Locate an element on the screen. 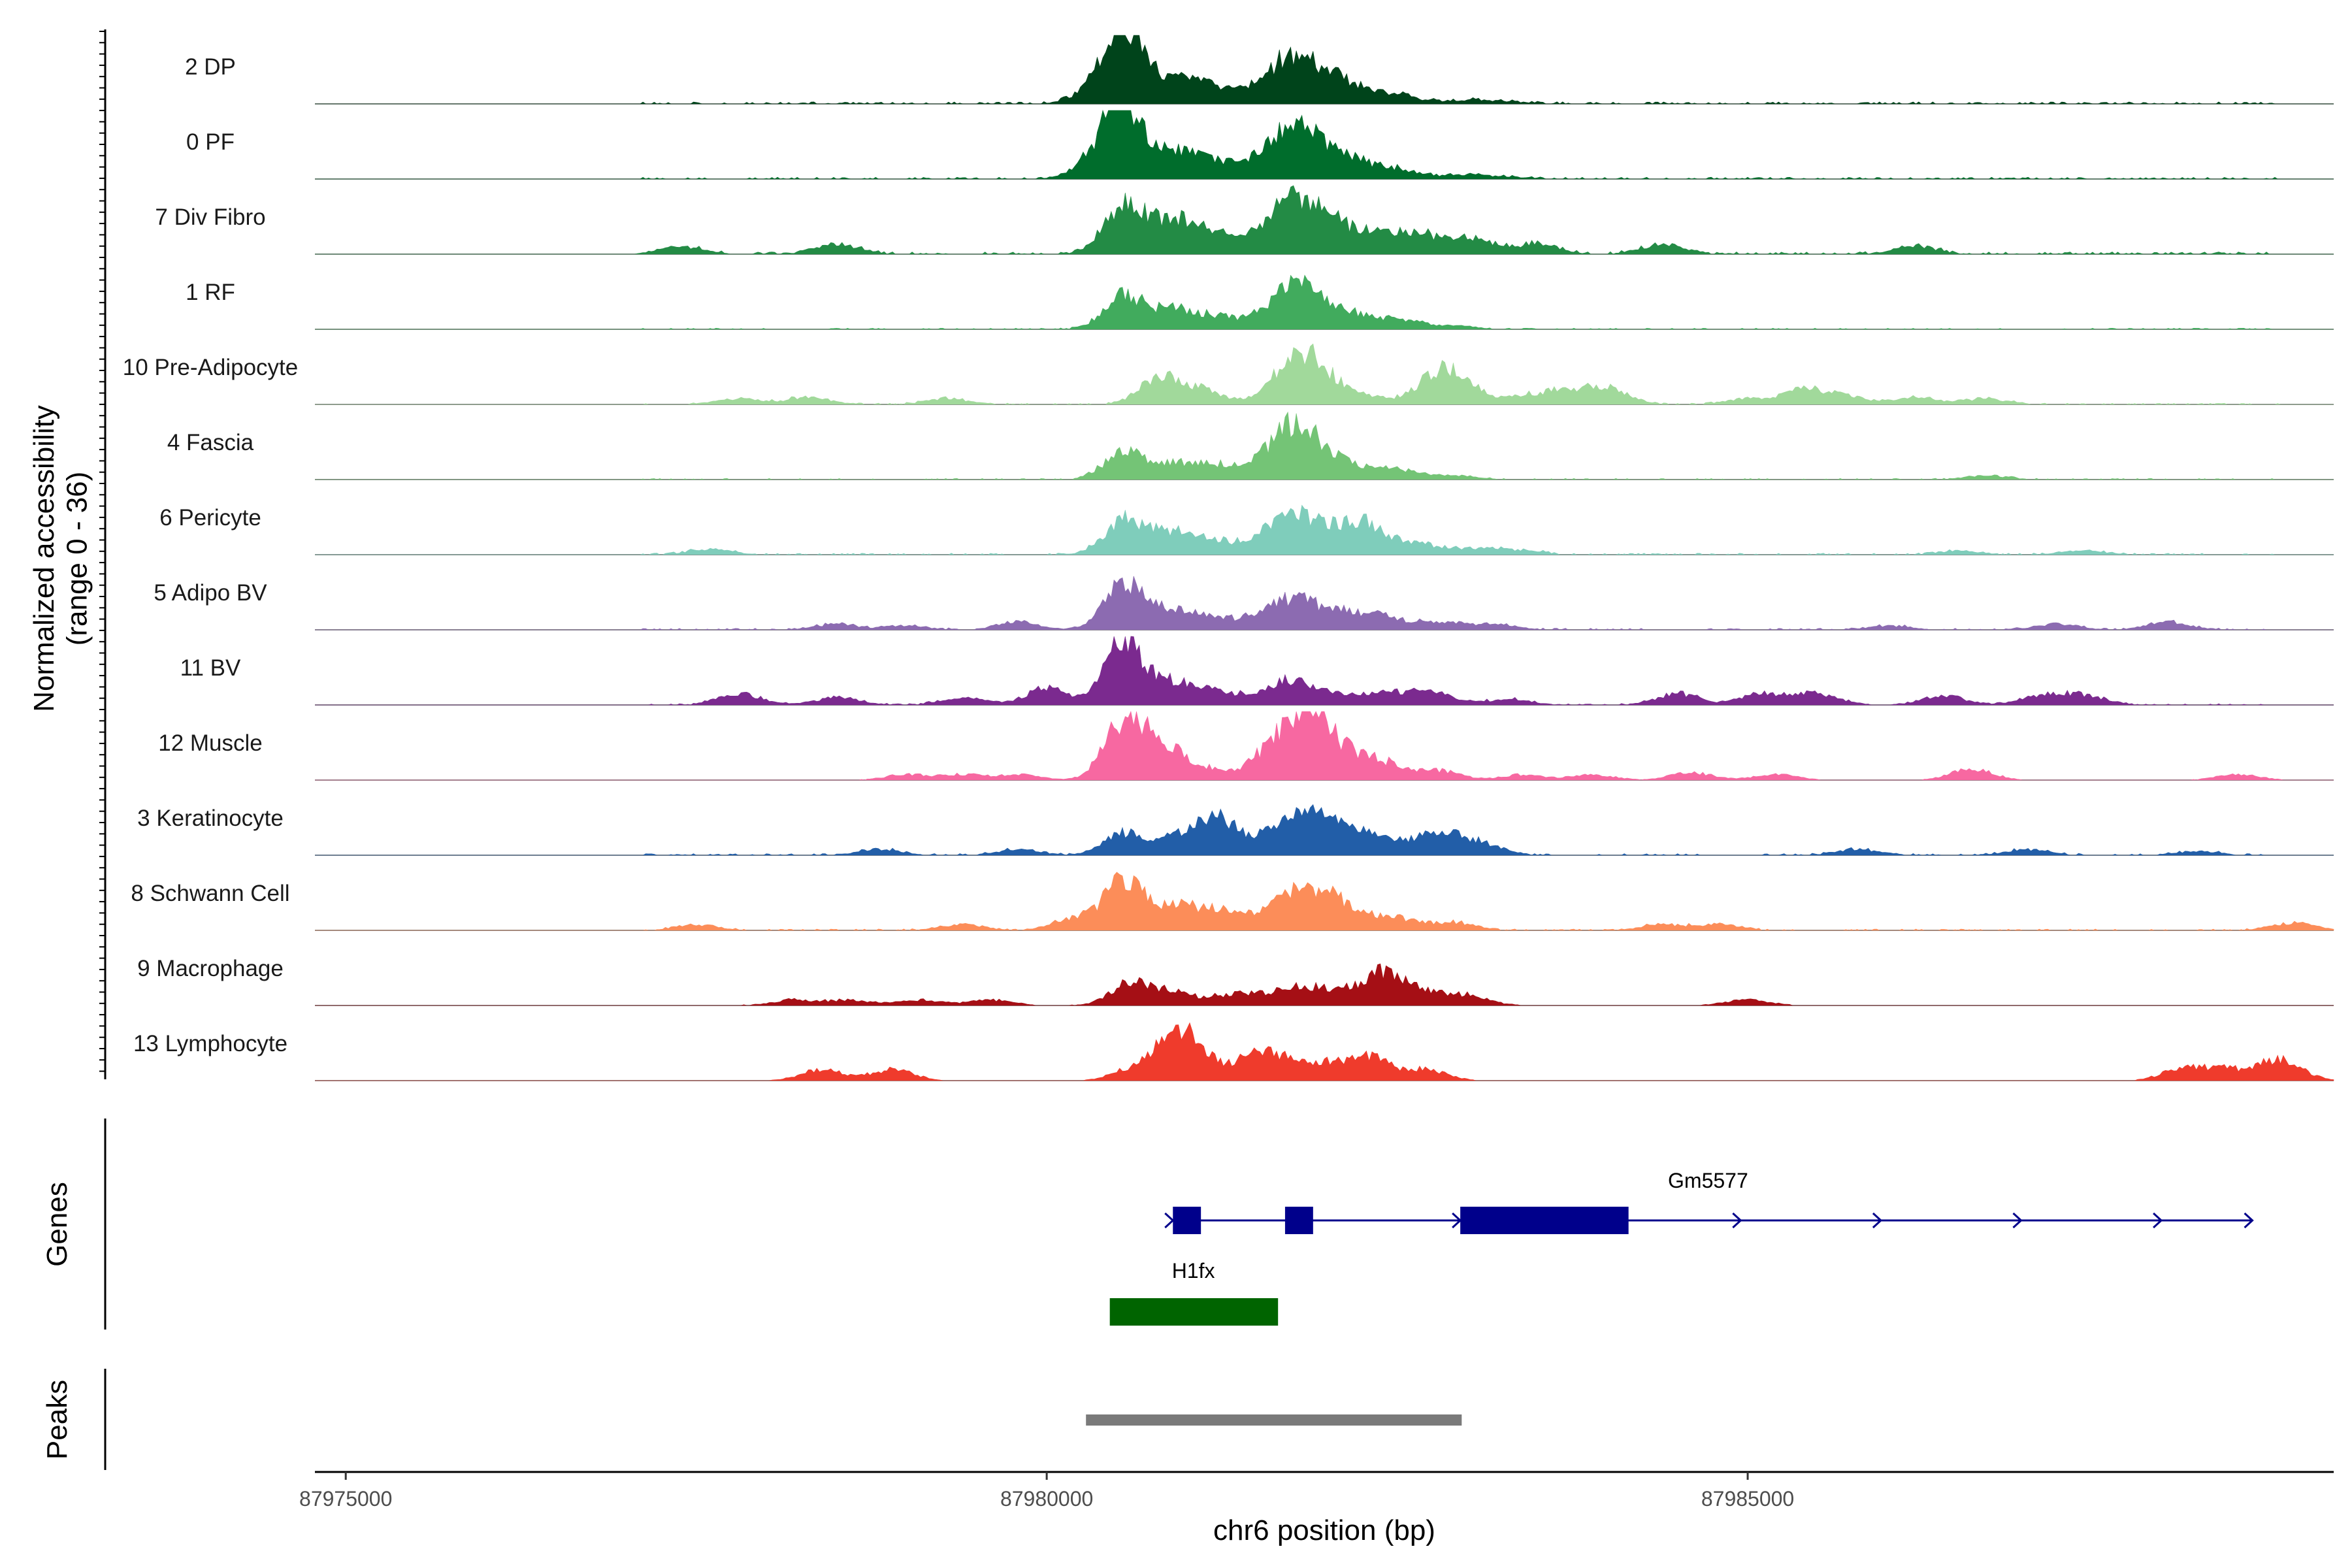 The image size is (2352, 1568). track-9-macrophage: 9 Macrophage is located at coordinates (1235, 981).